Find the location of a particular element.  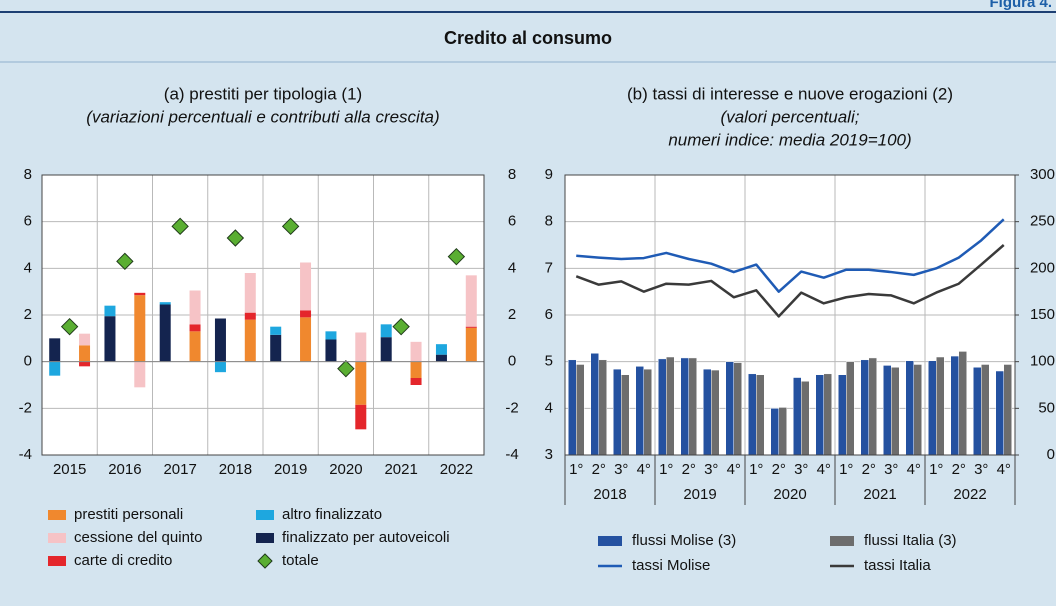

legend-label: totale is located at coordinates (300, 560).